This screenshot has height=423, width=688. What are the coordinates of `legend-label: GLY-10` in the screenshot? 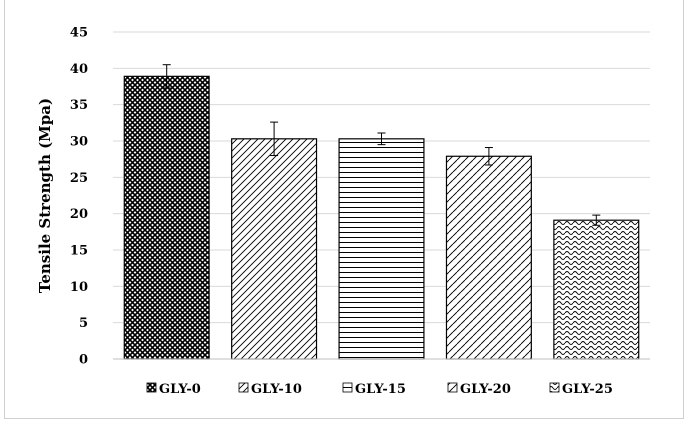 It's located at (276, 389).